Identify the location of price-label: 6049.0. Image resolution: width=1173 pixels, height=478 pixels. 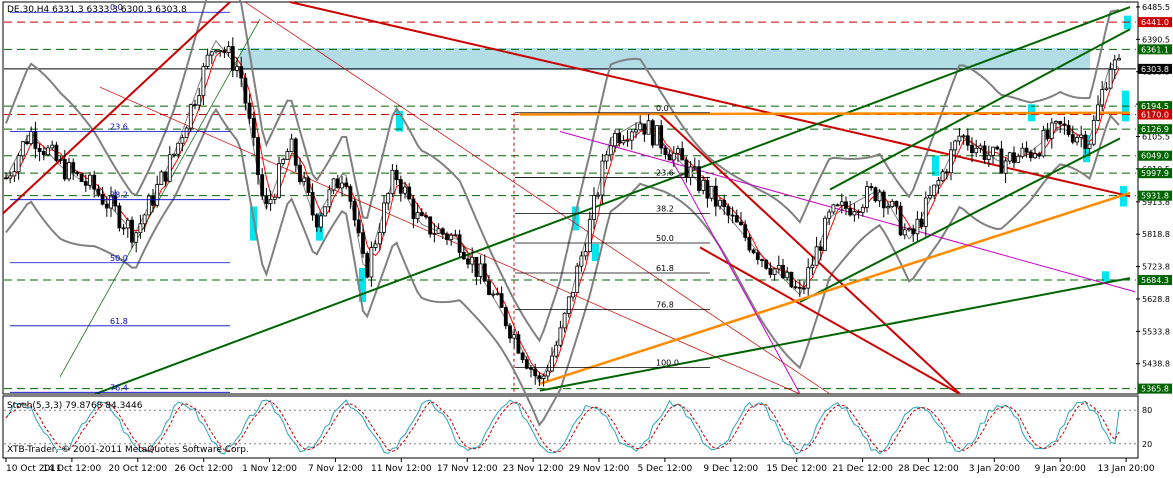
(1155, 156).